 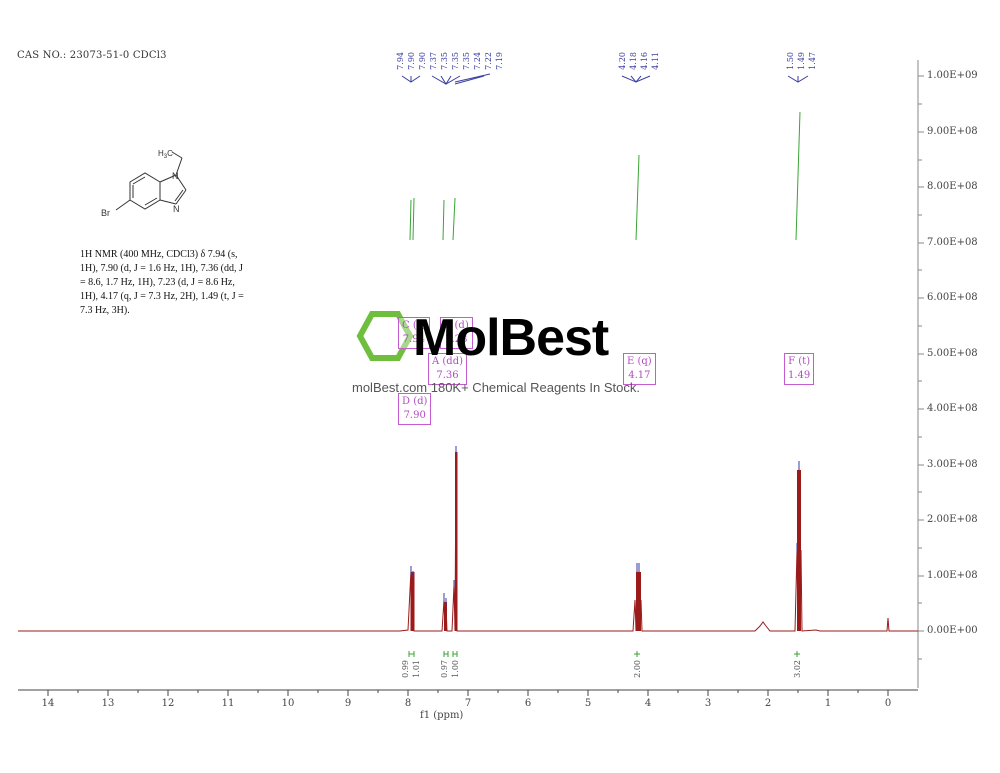 I want to click on svg-text: Br, so click(x=105, y=213).